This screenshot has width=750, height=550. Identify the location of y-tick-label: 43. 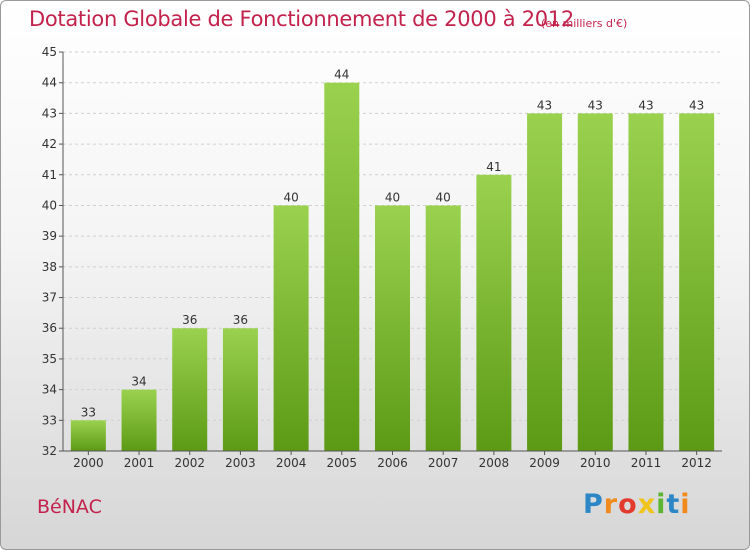
(49, 113).